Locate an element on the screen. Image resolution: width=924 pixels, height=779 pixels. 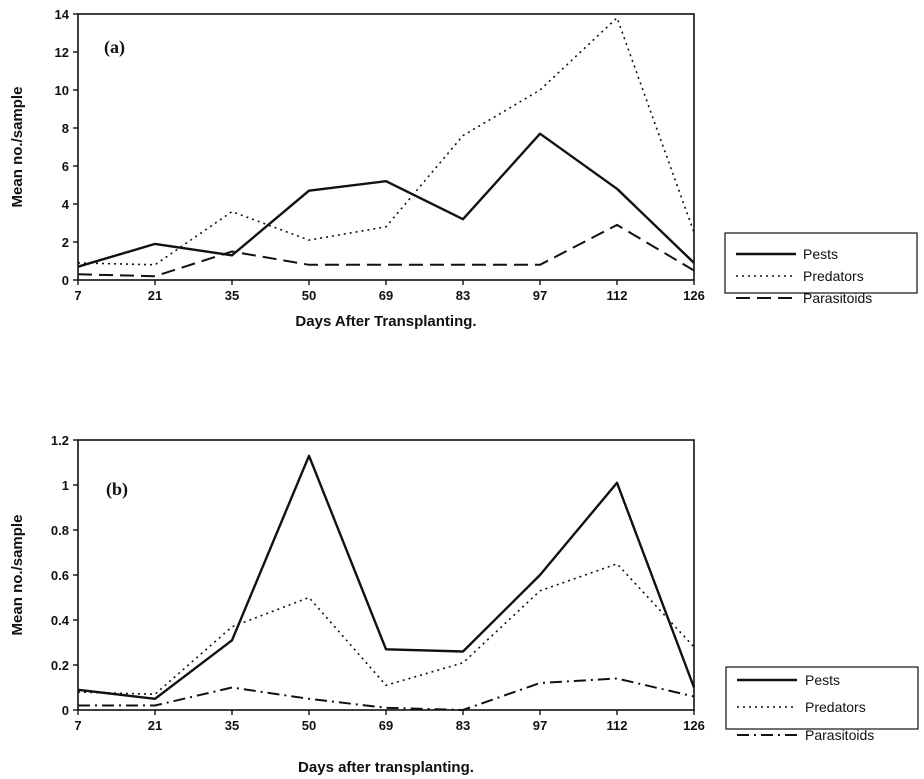
y-tick-label: 0.6 is located at coordinates (60, 575).